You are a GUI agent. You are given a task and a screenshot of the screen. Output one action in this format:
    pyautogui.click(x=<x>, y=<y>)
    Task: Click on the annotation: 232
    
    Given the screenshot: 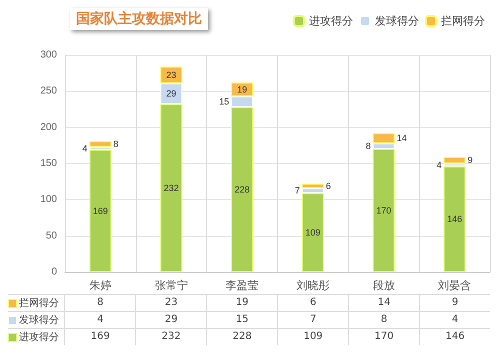 What is the action you would take?
    pyautogui.click(x=171, y=188)
    